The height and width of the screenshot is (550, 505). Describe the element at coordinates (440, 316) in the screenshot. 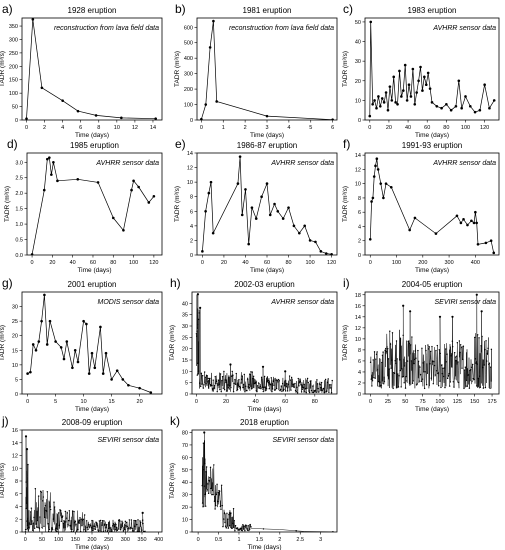

I see `peak-point` at that location.